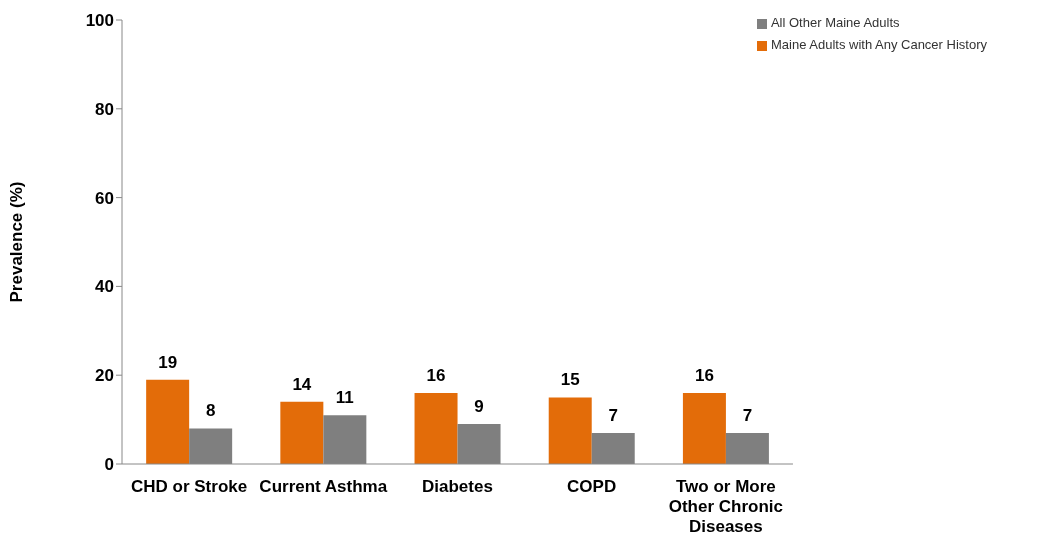 The width and height of the screenshot is (1045, 556). Describe the element at coordinates (104, 287) in the screenshot. I see `y-tick-label: 40` at that location.